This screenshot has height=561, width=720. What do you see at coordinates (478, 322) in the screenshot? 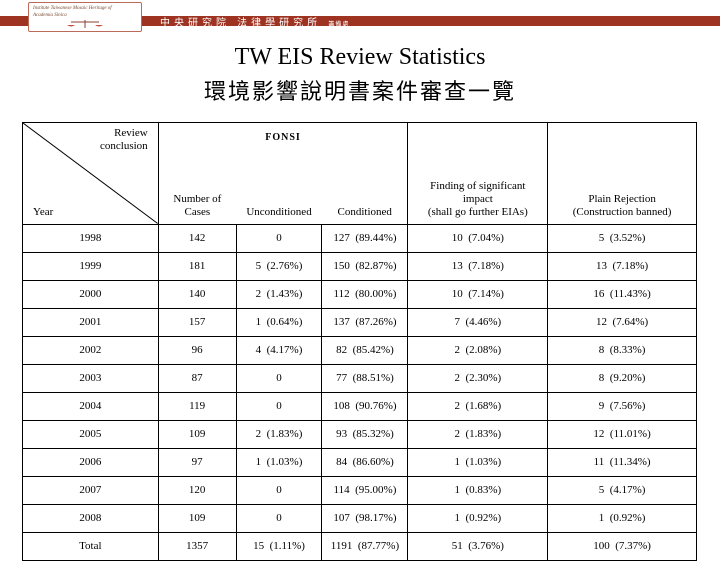
I see `significant-impact-cell: 7 (4.46%)` at bounding box center [478, 322].